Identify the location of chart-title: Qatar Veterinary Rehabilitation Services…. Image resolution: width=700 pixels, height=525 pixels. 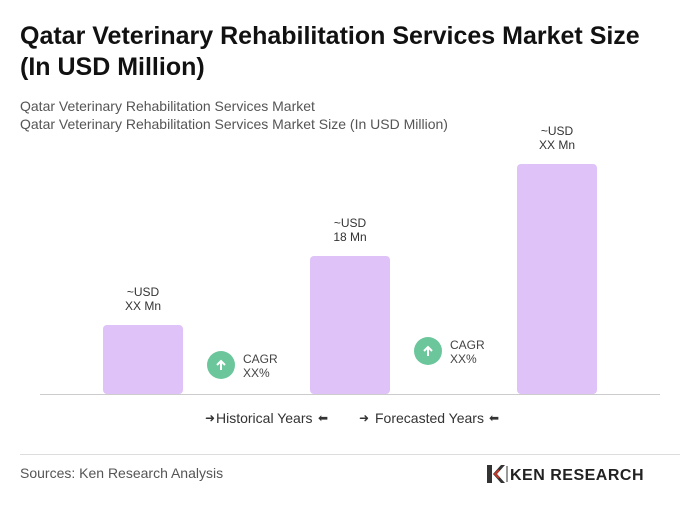
(330, 36).